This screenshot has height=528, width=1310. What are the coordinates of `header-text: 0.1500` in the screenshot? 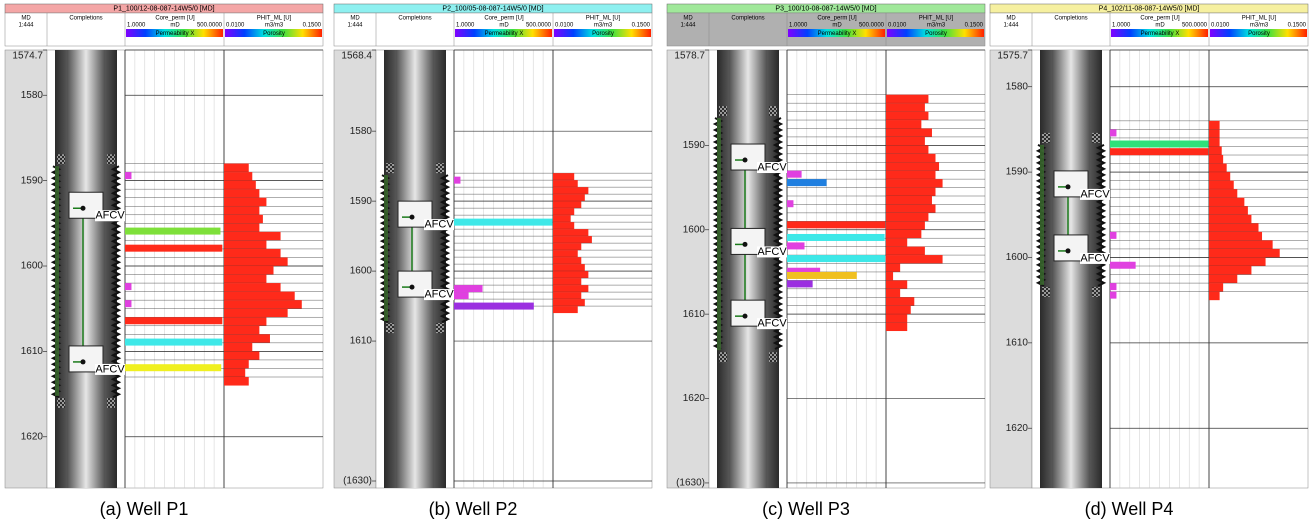 It's located at (312, 26).